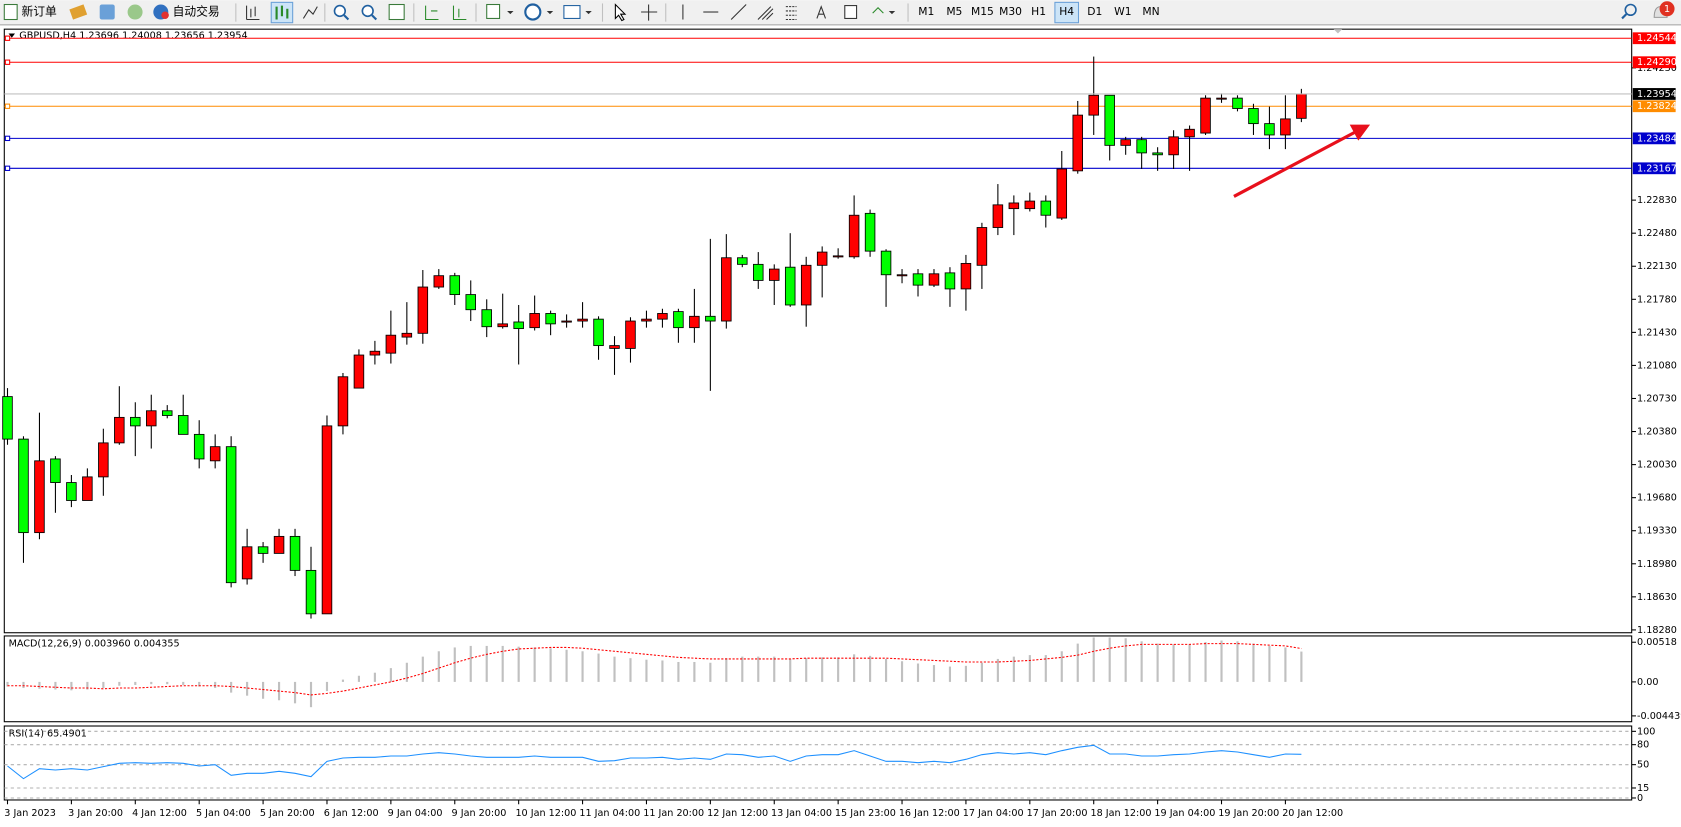  What do you see at coordinates (1038, 11) in the screenshot?
I see `timeframe-button: H1` at bounding box center [1038, 11].